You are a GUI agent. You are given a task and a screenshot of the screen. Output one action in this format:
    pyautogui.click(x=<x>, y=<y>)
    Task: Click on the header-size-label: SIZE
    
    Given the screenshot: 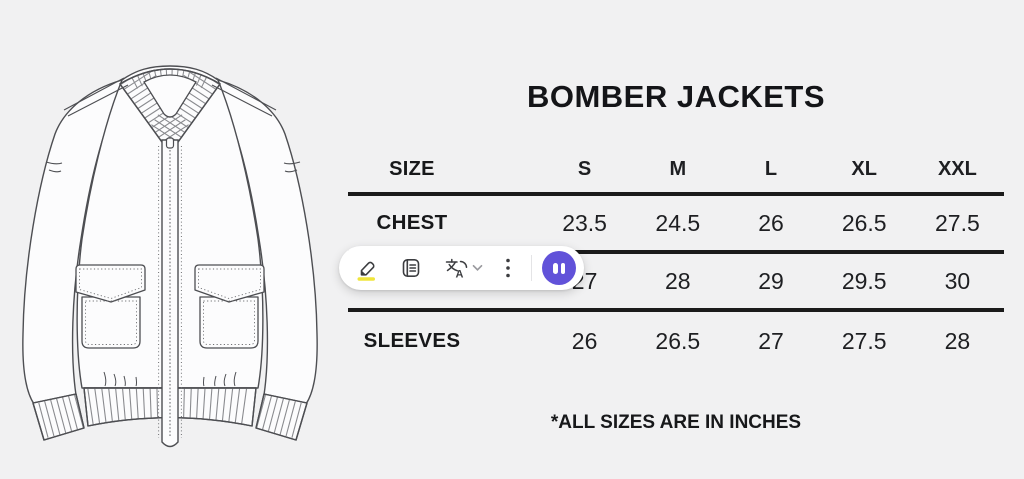 What is the action you would take?
    pyautogui.click(x=412, y=168)
    